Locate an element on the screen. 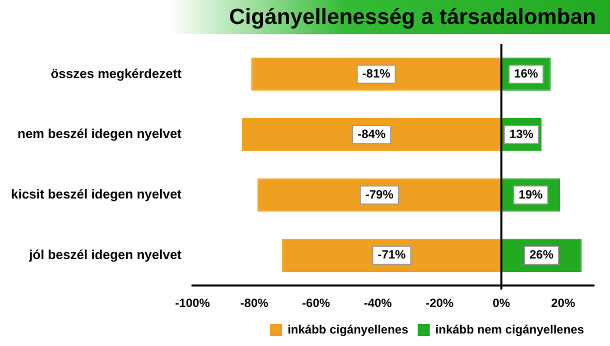 The height and width of the screenshot is (346, 610). x-tick-label: -60% is located at coordinates (316, 303).